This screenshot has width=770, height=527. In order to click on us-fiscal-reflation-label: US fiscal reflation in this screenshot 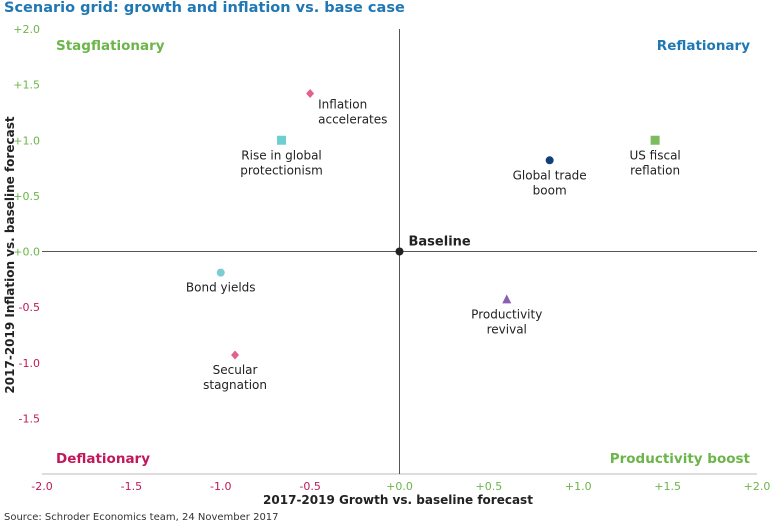, I will do `click(654, 162)`.